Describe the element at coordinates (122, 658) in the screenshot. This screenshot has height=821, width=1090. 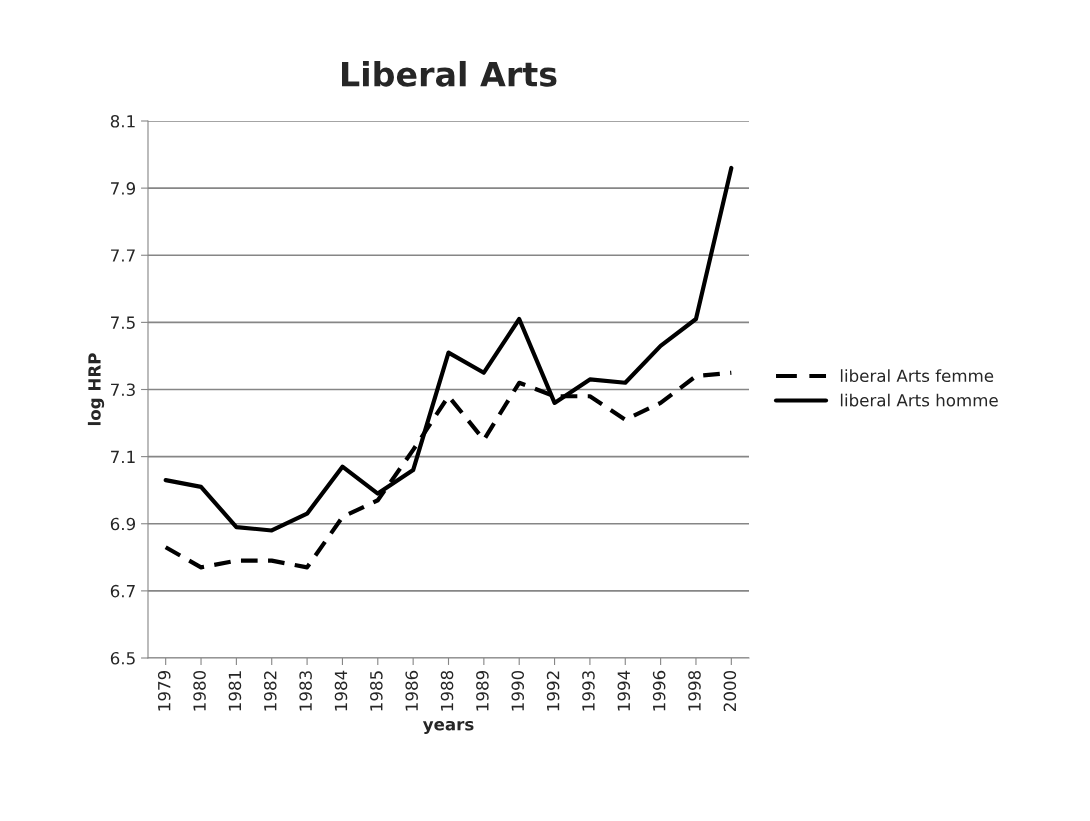
I see `y-tick-label: 6.5` at that location.